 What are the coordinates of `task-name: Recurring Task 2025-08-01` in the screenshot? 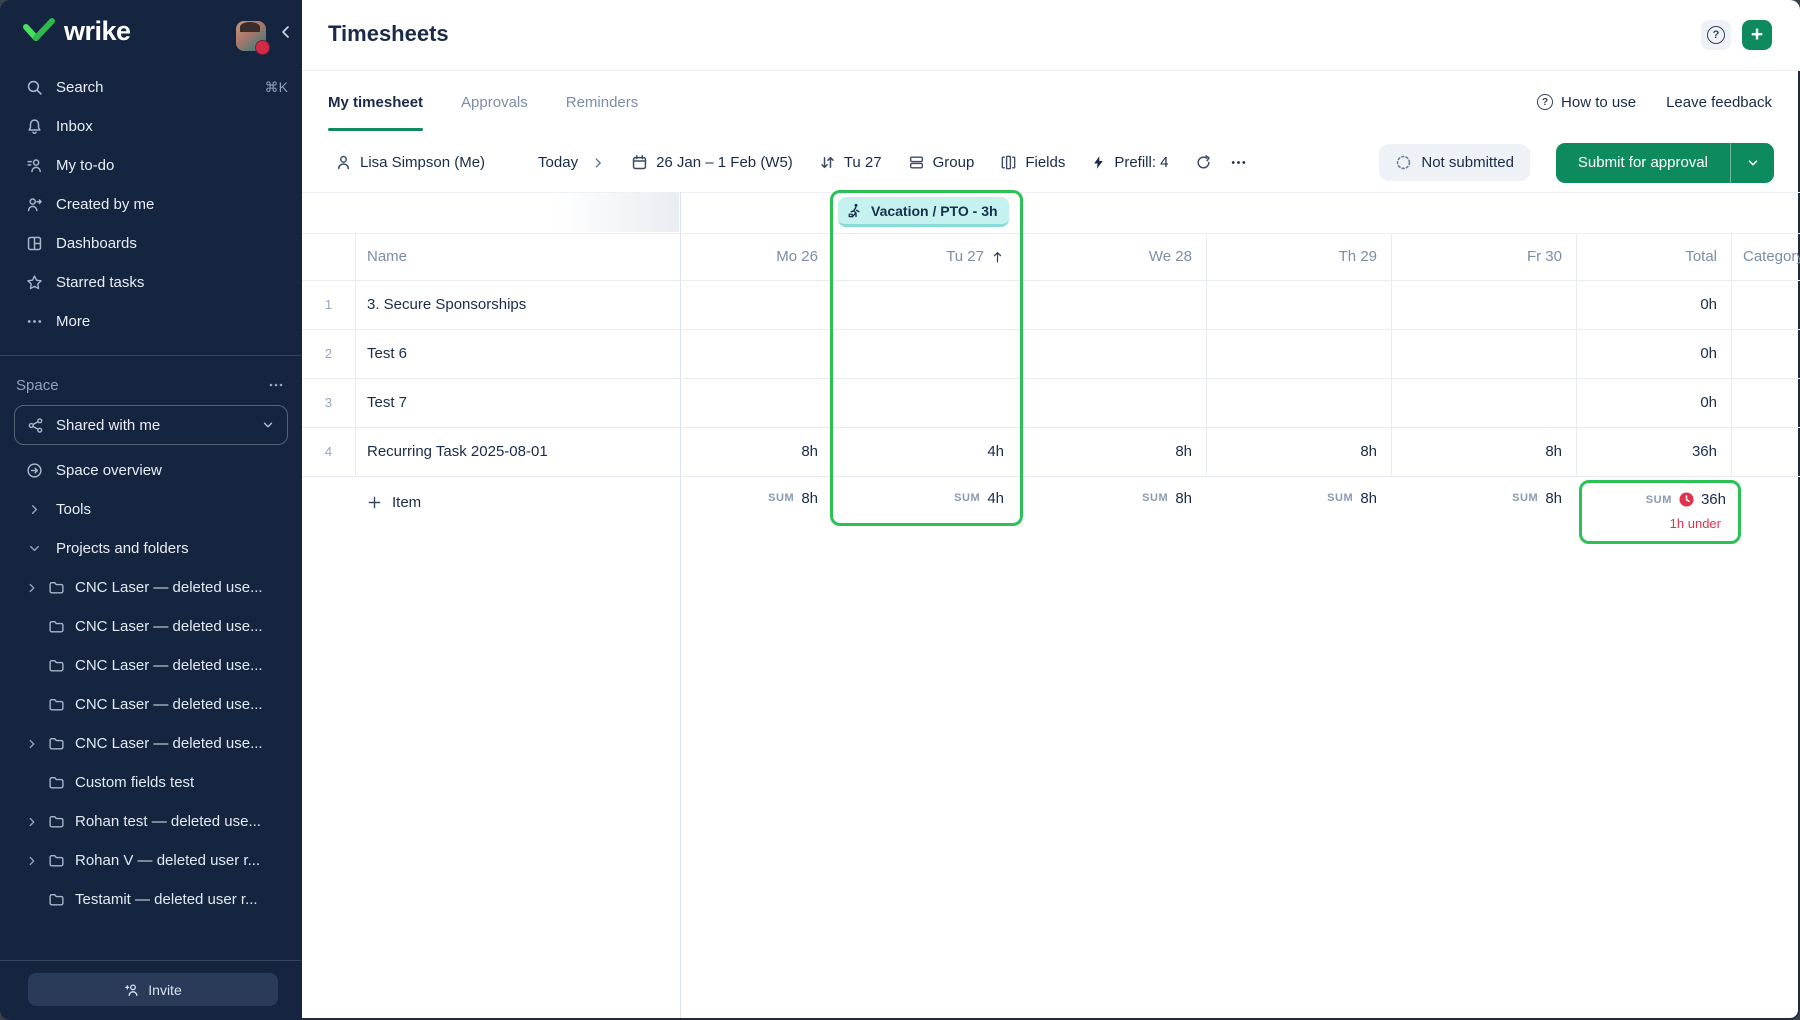 It's located at (457, 451).